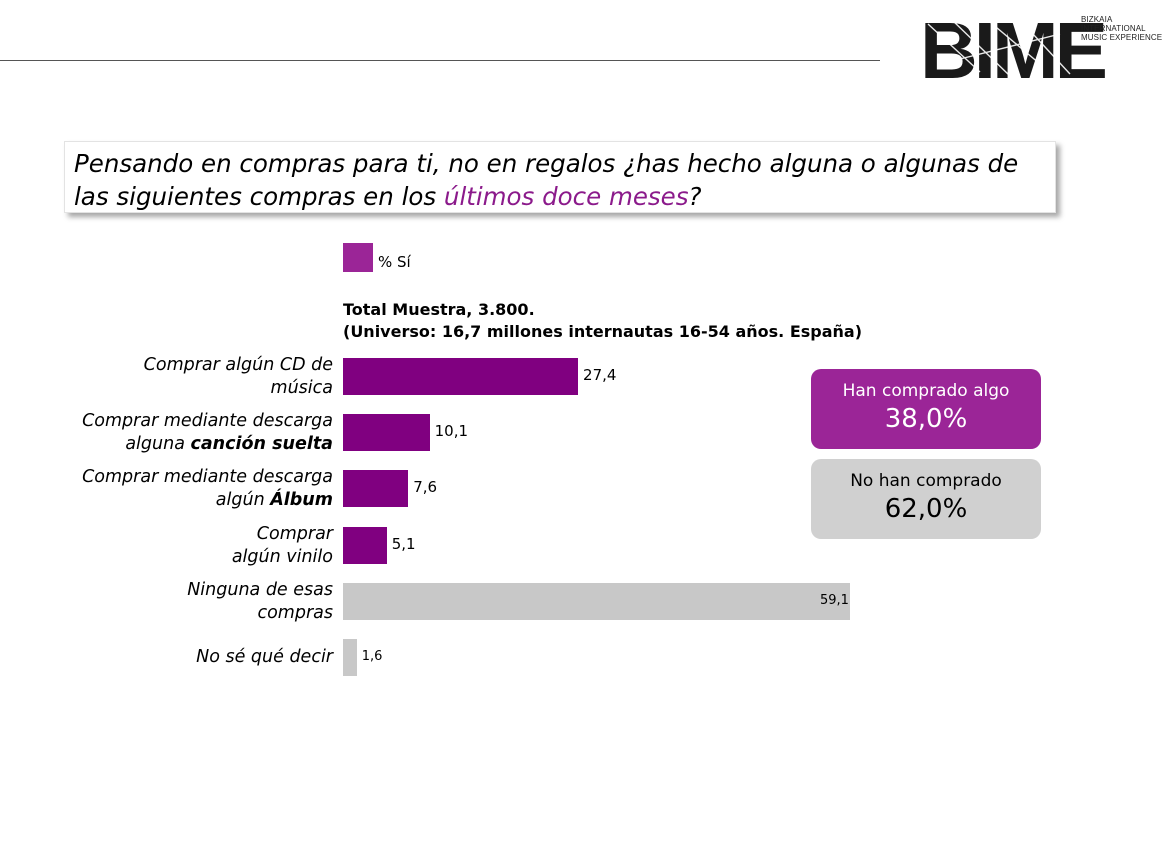 The image size is (1171, 853). Describe the element at coordinates (294, 533) in the screenshot. I see `category-label-text: Comprar` at that location.